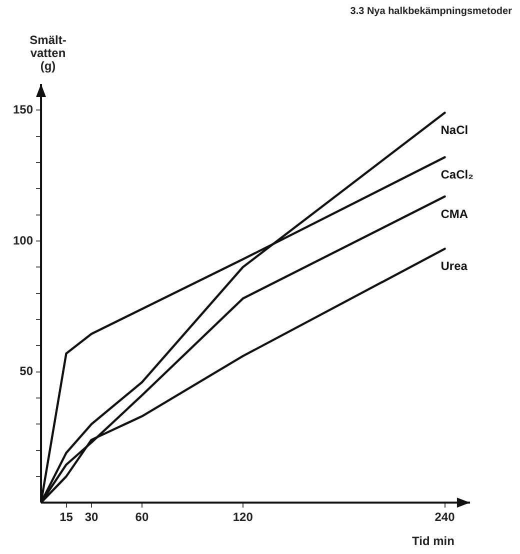 This screenshot has width=520, height=554. Describe the element at coordinates (23, 109) in the screenshot. I see `y-tick-label: 150` at that location.